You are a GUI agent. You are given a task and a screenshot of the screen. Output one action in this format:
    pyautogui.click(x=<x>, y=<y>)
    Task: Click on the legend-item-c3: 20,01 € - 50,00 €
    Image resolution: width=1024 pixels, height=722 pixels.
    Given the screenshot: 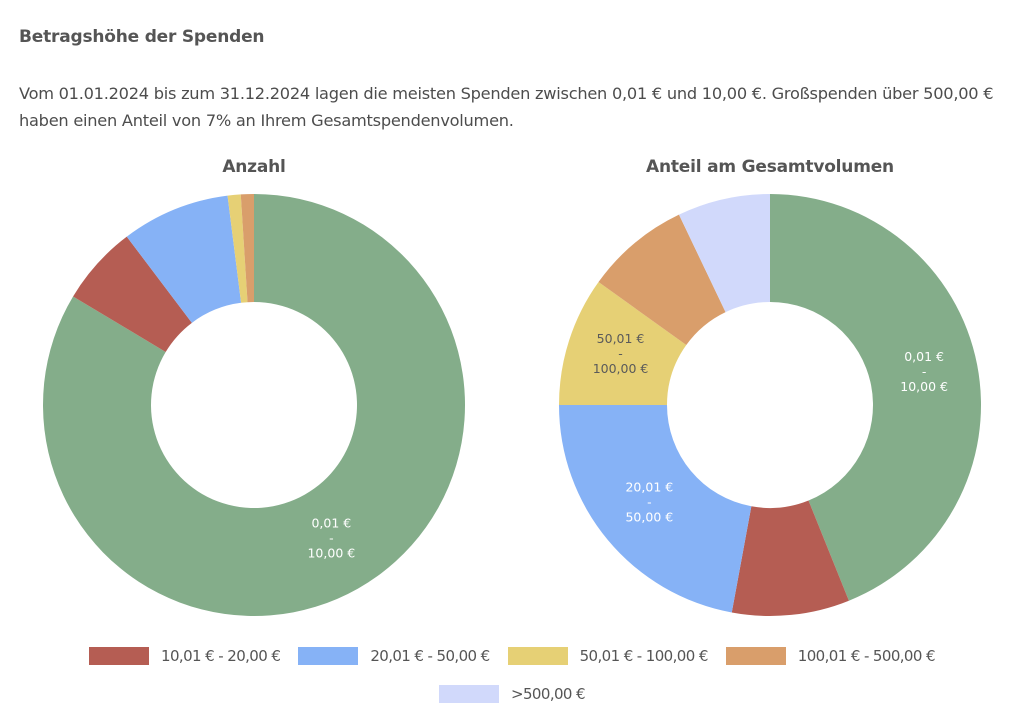 What is the action you would take?
    pyautogui.click(x=394, y=656)
    